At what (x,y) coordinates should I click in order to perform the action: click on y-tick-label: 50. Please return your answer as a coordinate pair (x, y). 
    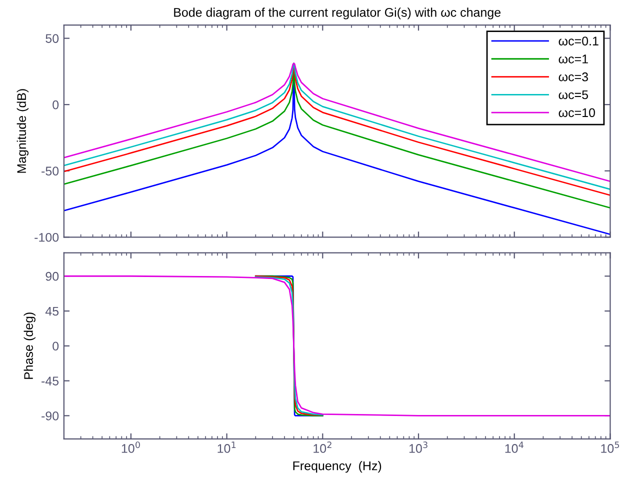
    Looking at the image, I should click on (52, 38).